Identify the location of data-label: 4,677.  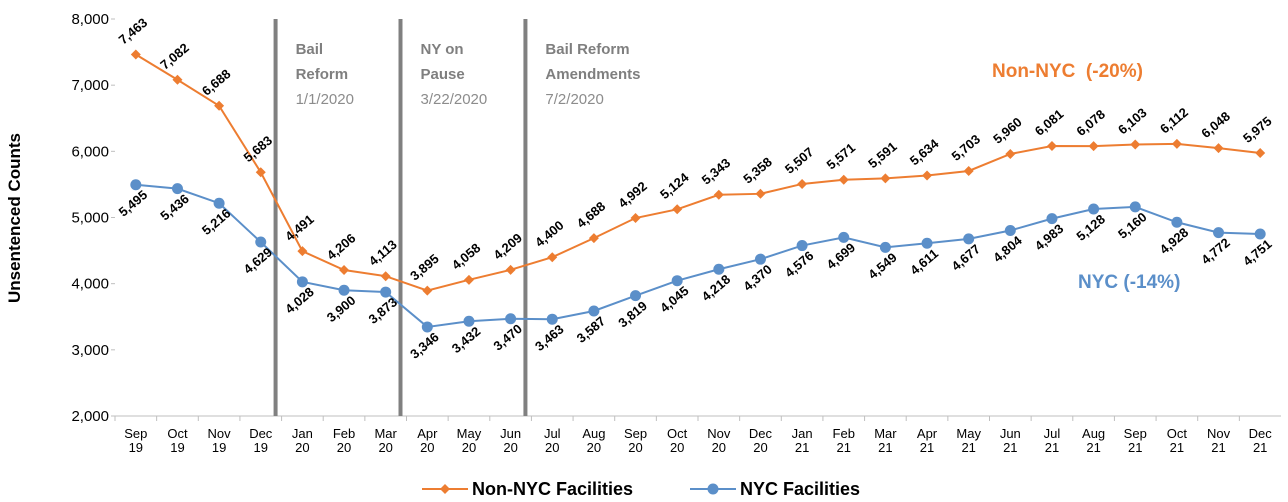
(965, 257).